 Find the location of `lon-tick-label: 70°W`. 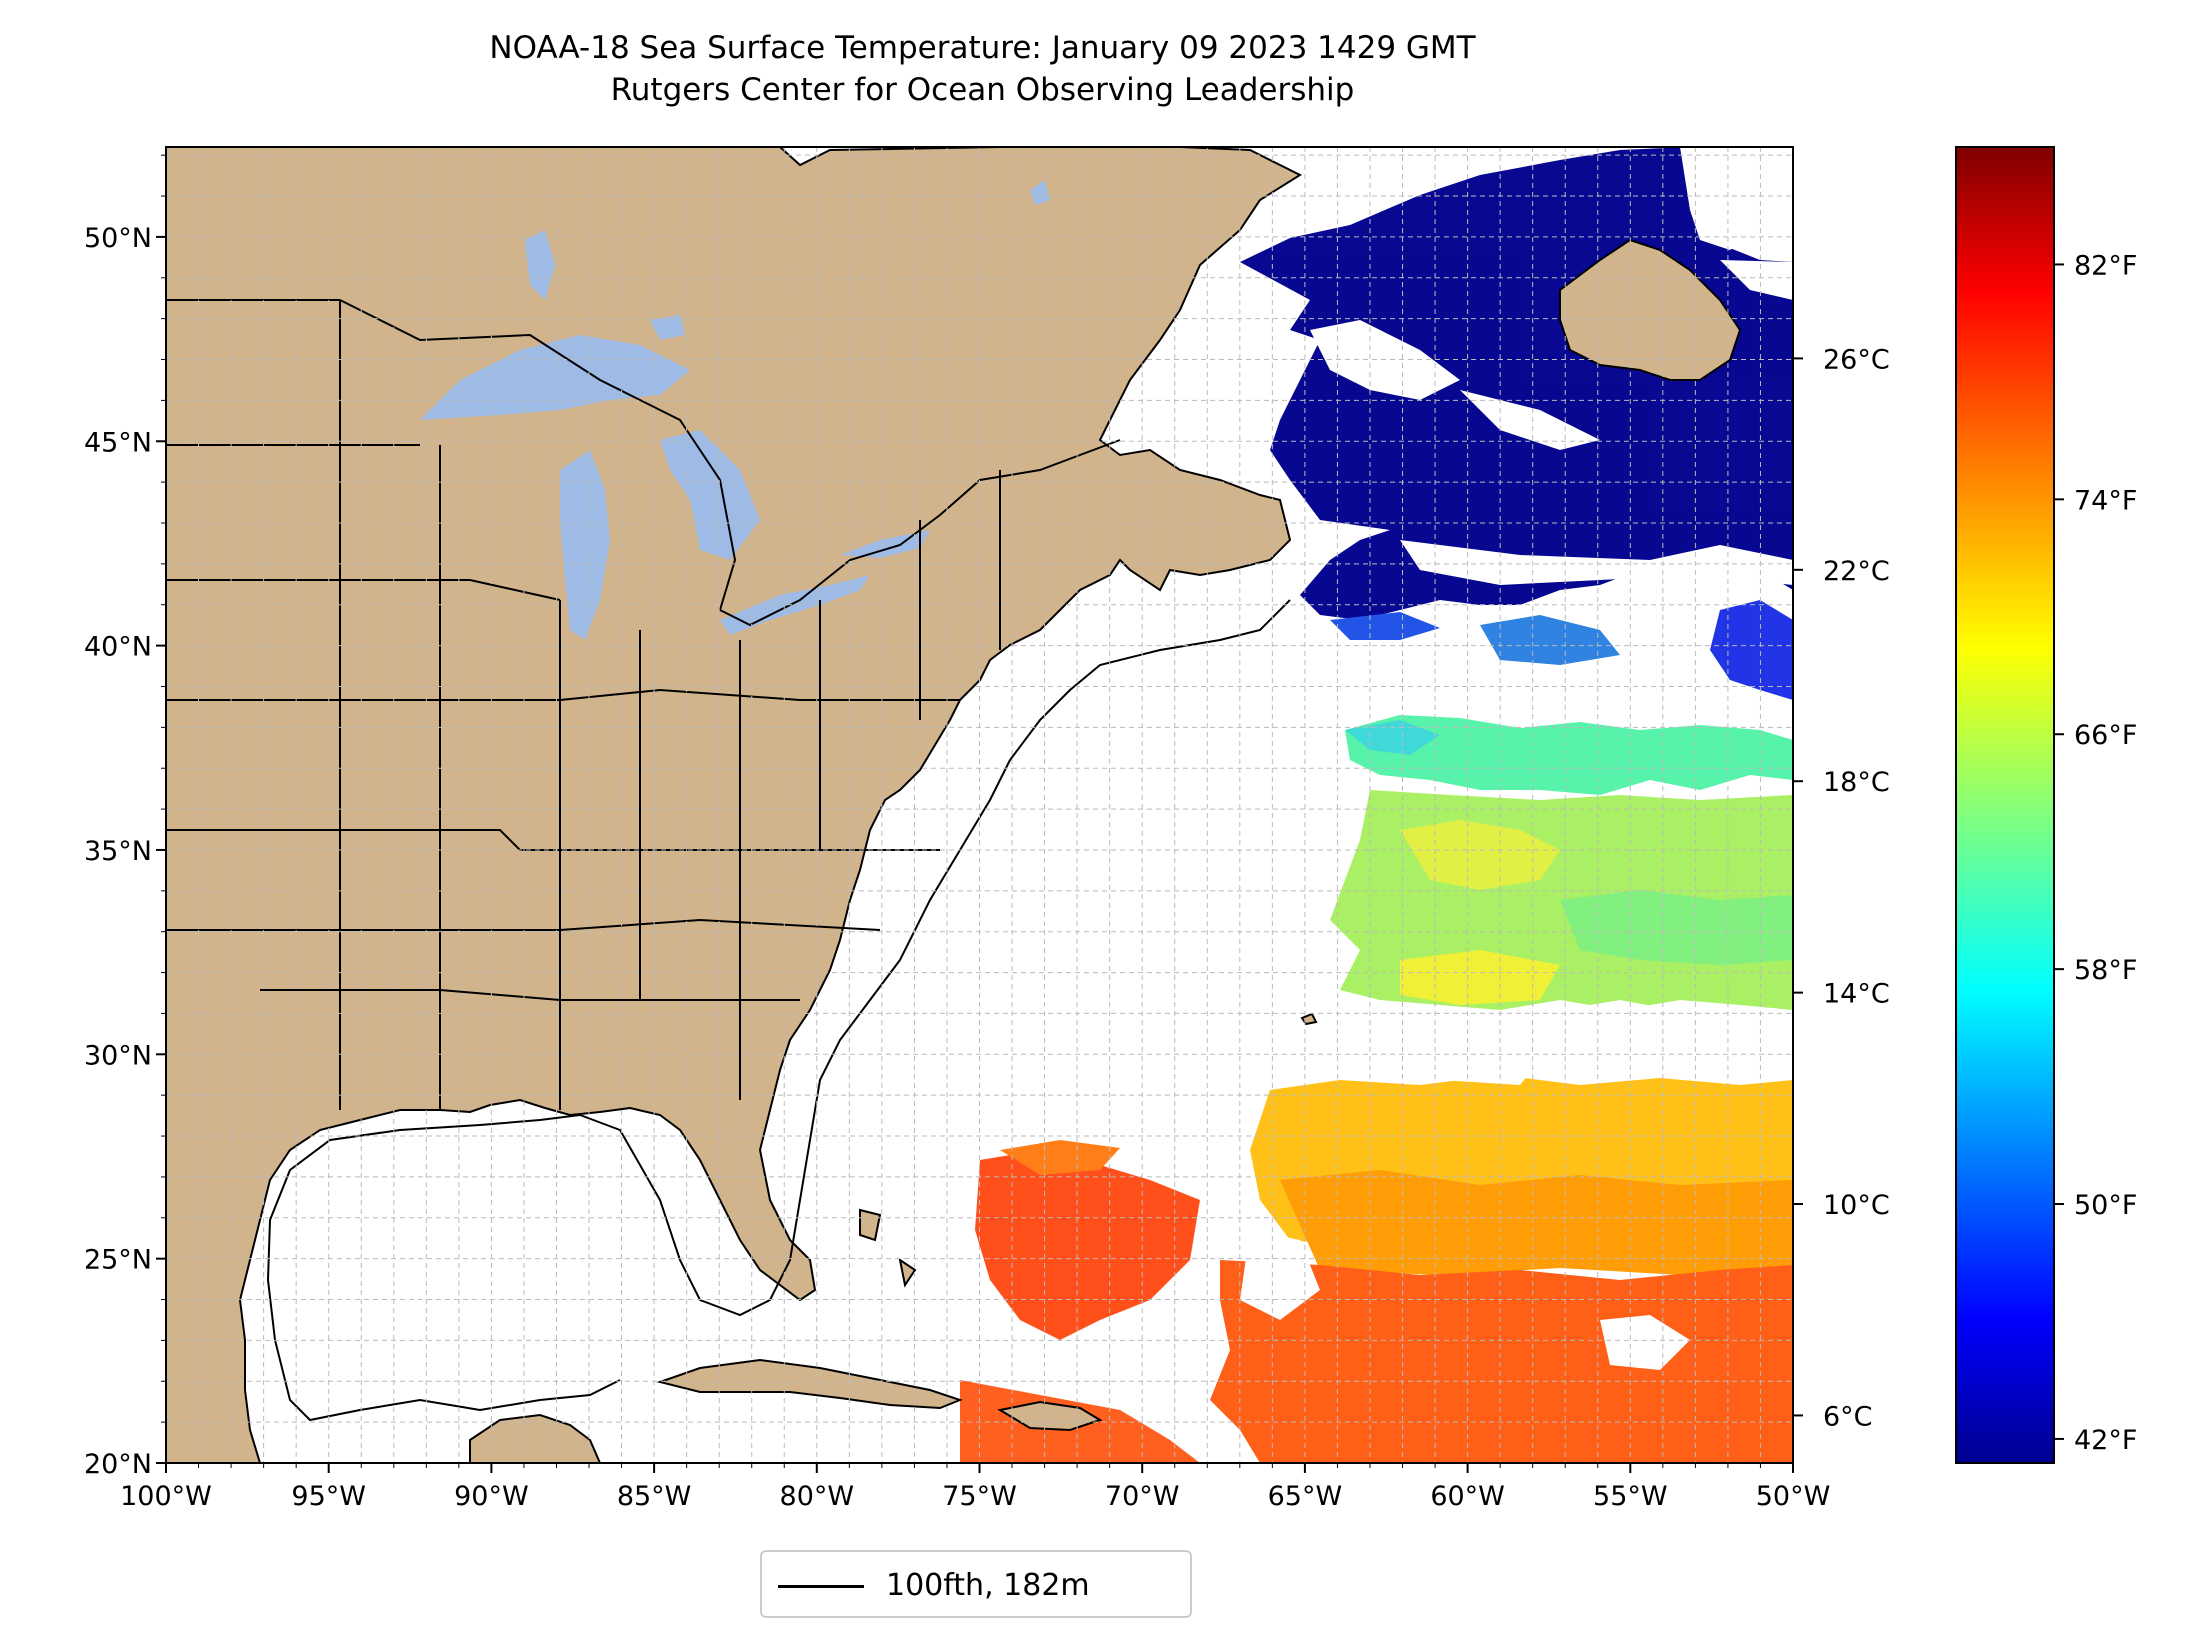

lon-tick-label: 70°W is located at coordinates (1142, 1496).